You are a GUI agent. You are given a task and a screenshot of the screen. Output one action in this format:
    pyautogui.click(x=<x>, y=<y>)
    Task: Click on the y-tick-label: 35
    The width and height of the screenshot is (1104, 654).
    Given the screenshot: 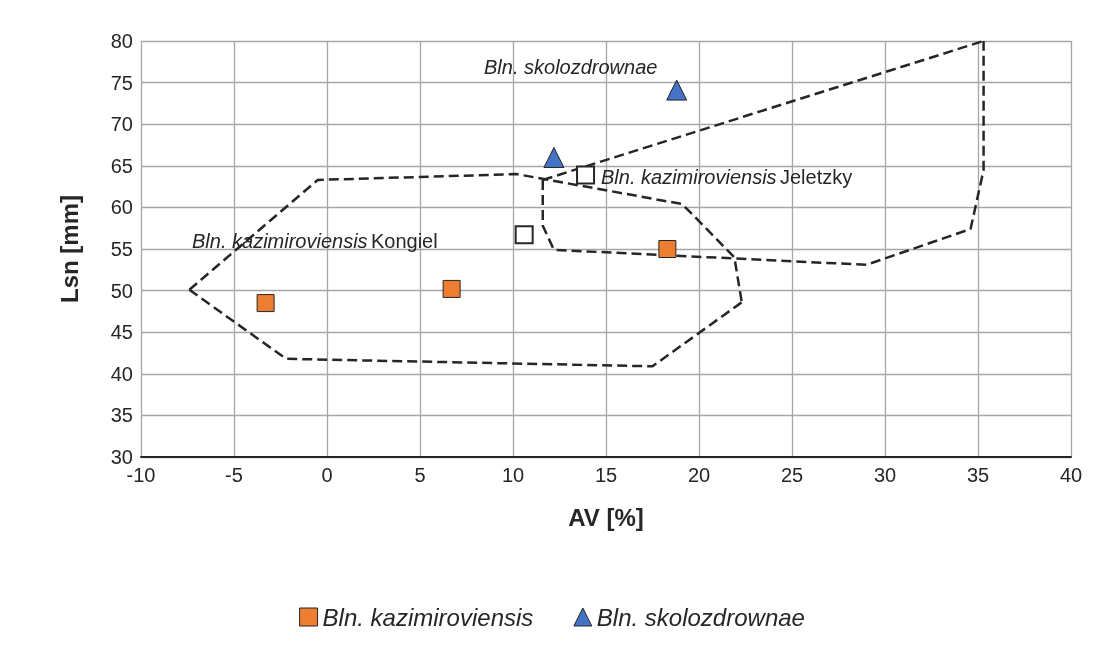 What is the action you would take?
    pyautogui.click(x=121, y=415)
    